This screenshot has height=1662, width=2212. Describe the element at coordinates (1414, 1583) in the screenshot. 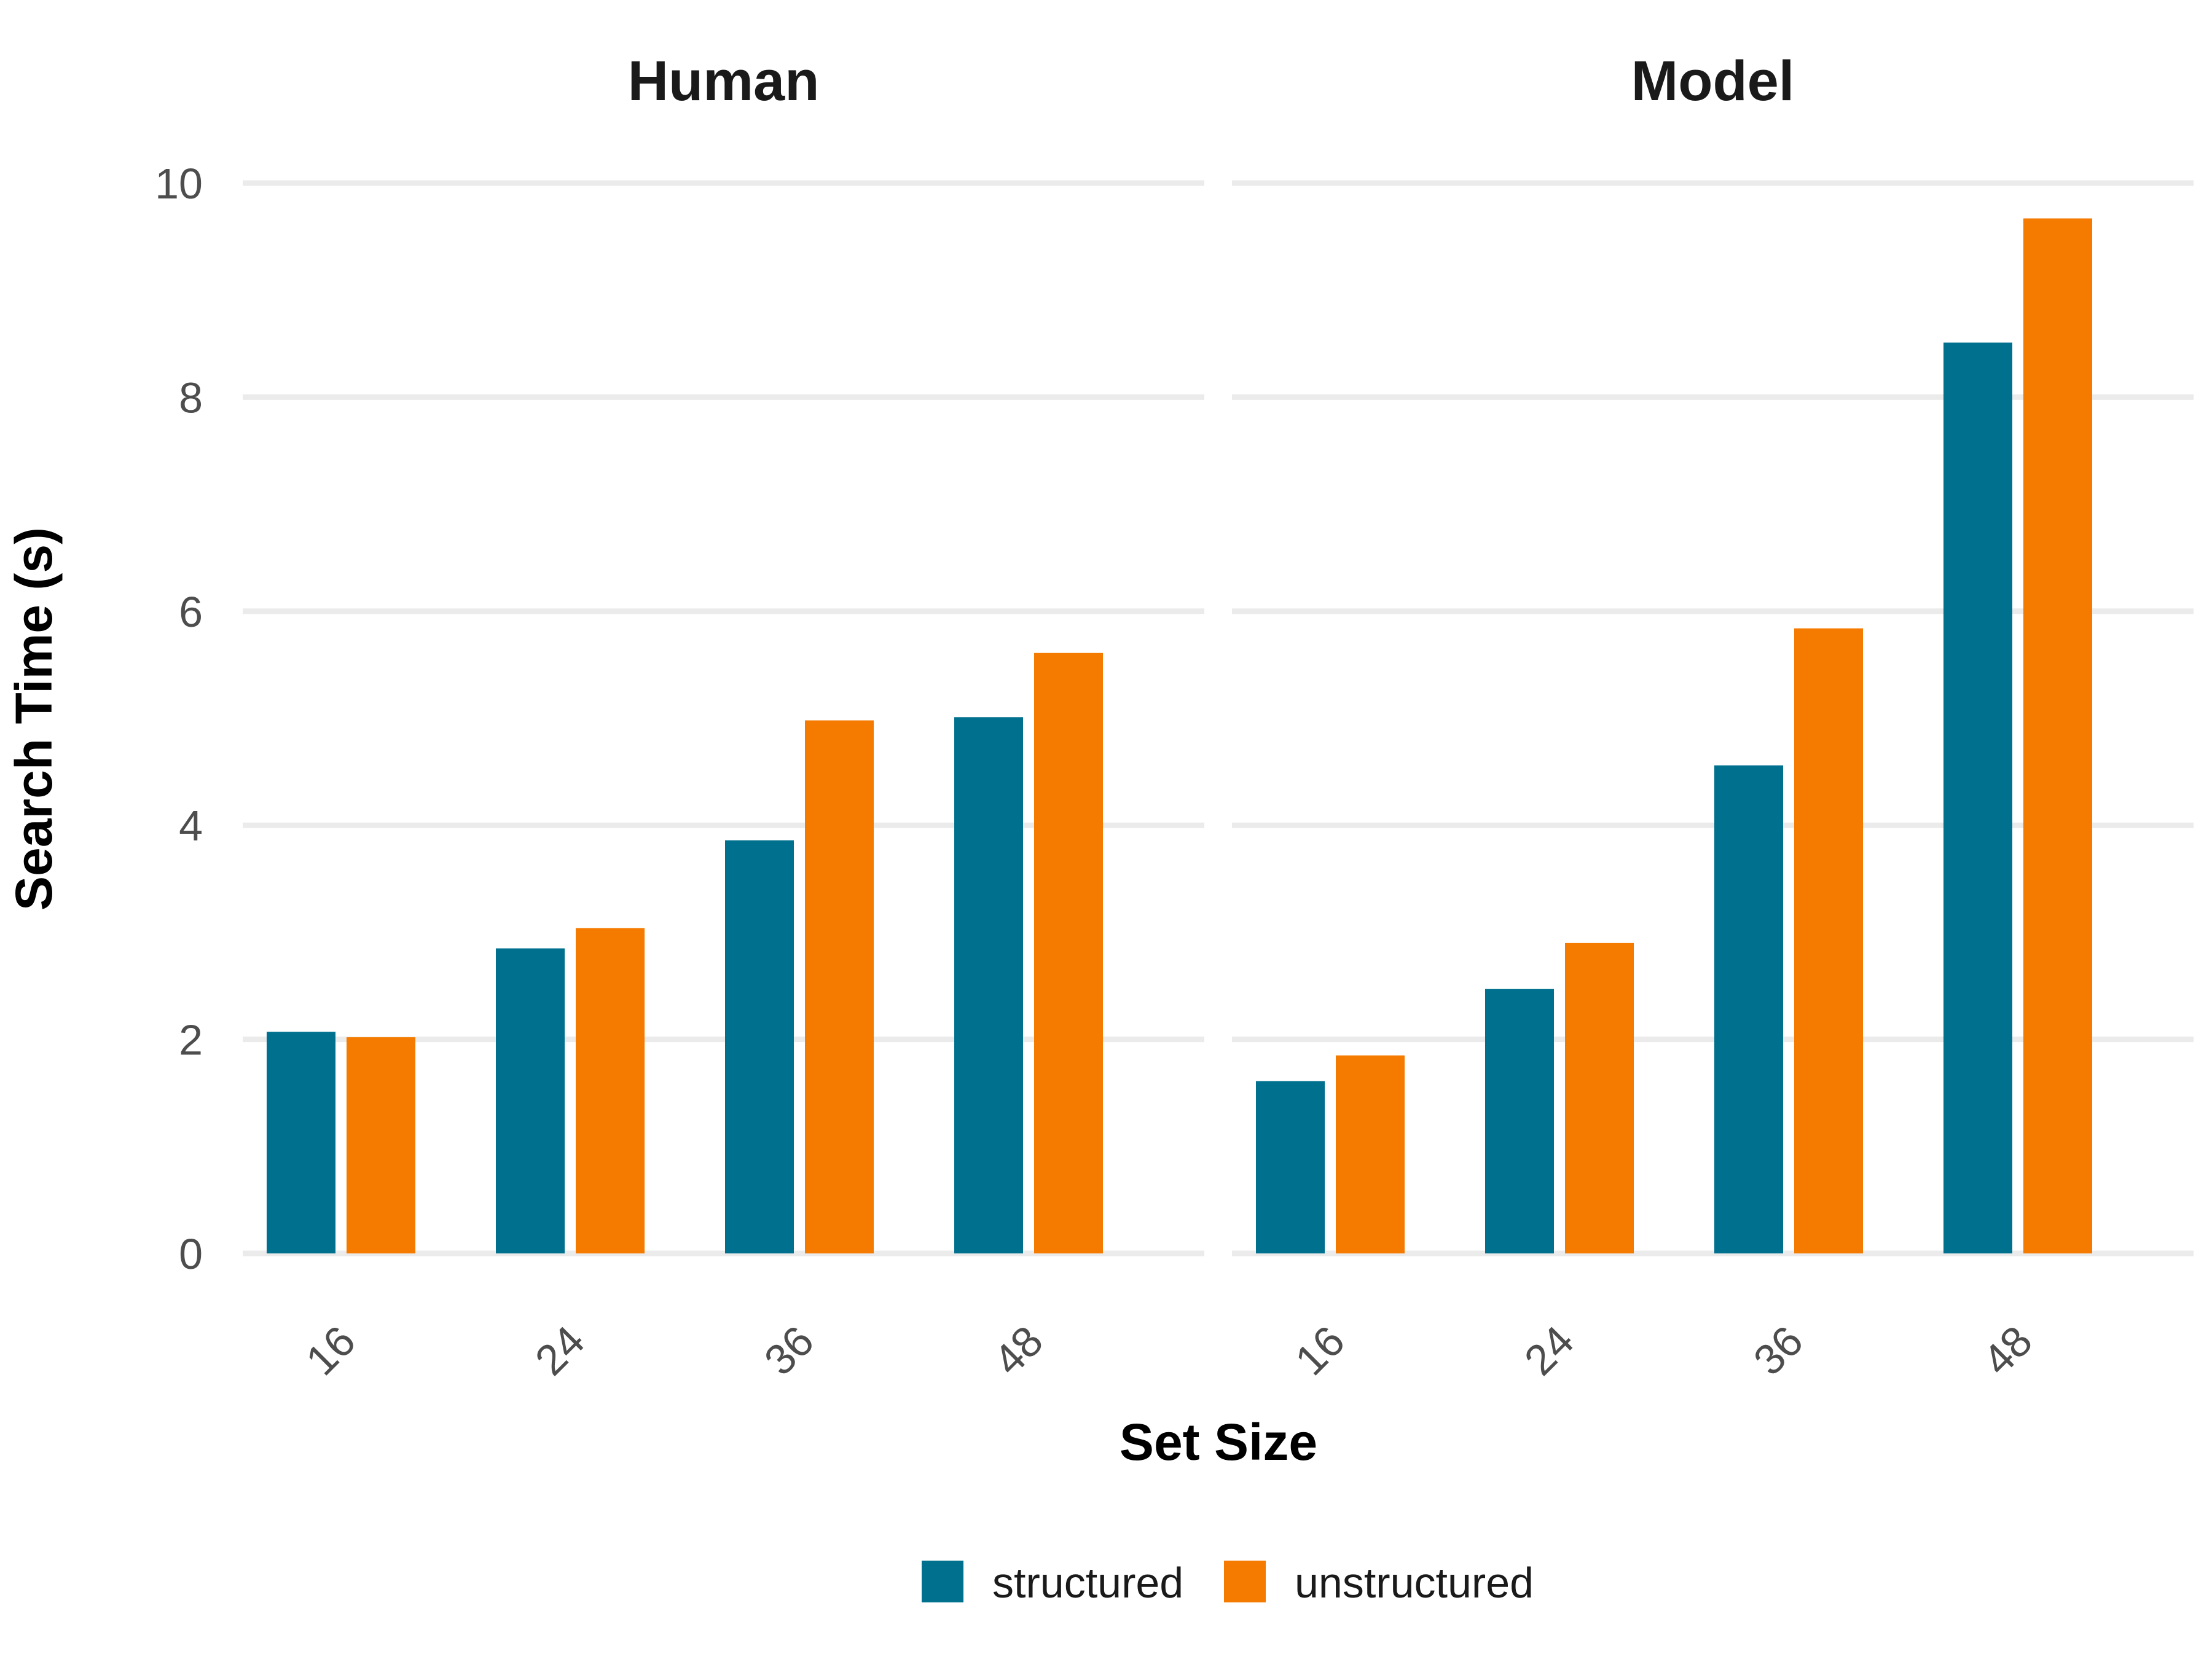

I see `legend-label-unstructured: unstructured` at that location.